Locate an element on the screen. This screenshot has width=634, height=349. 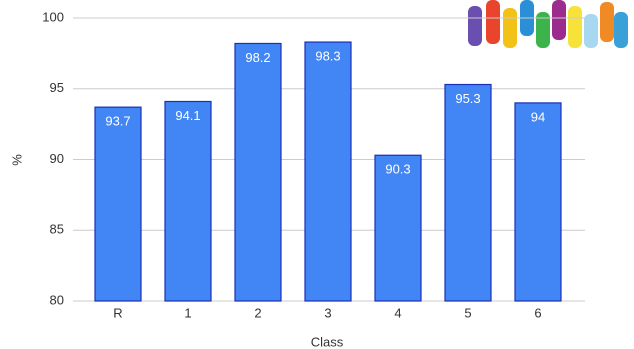
data-label: 94.1 is located at coordinates (187, 115).